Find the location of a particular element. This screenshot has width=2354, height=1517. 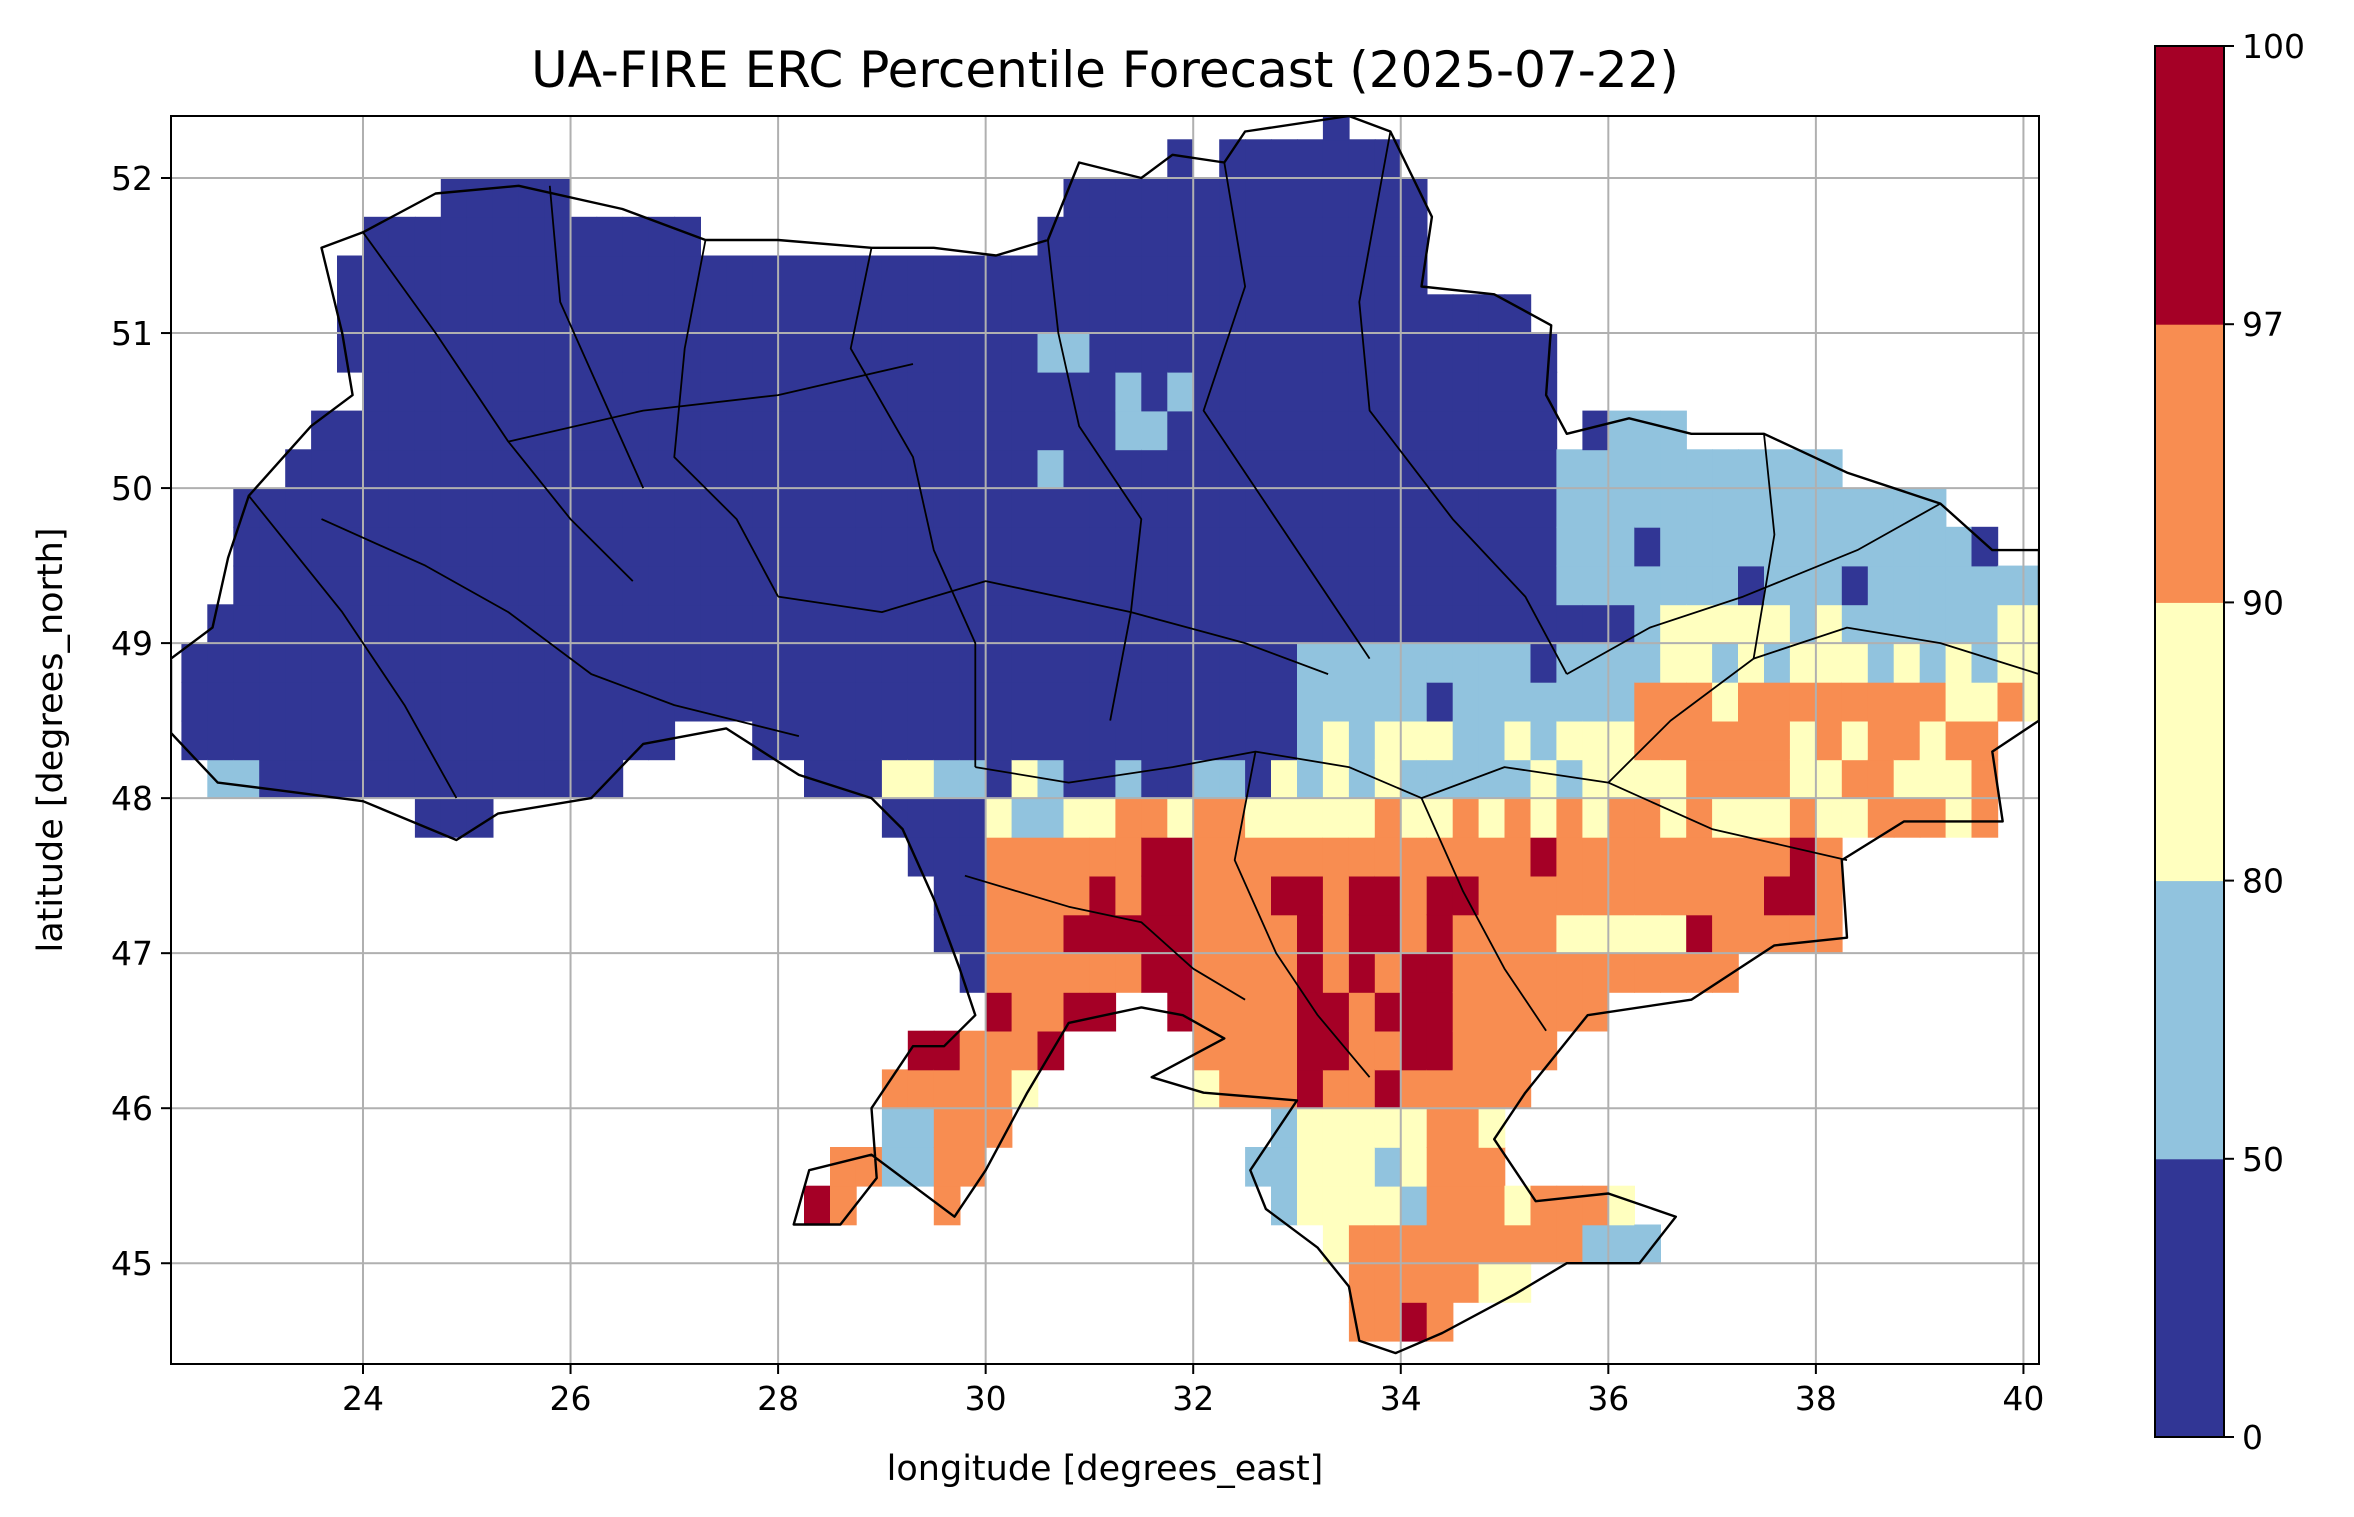

colorbar-segment is located at coordinates (2189, 463).